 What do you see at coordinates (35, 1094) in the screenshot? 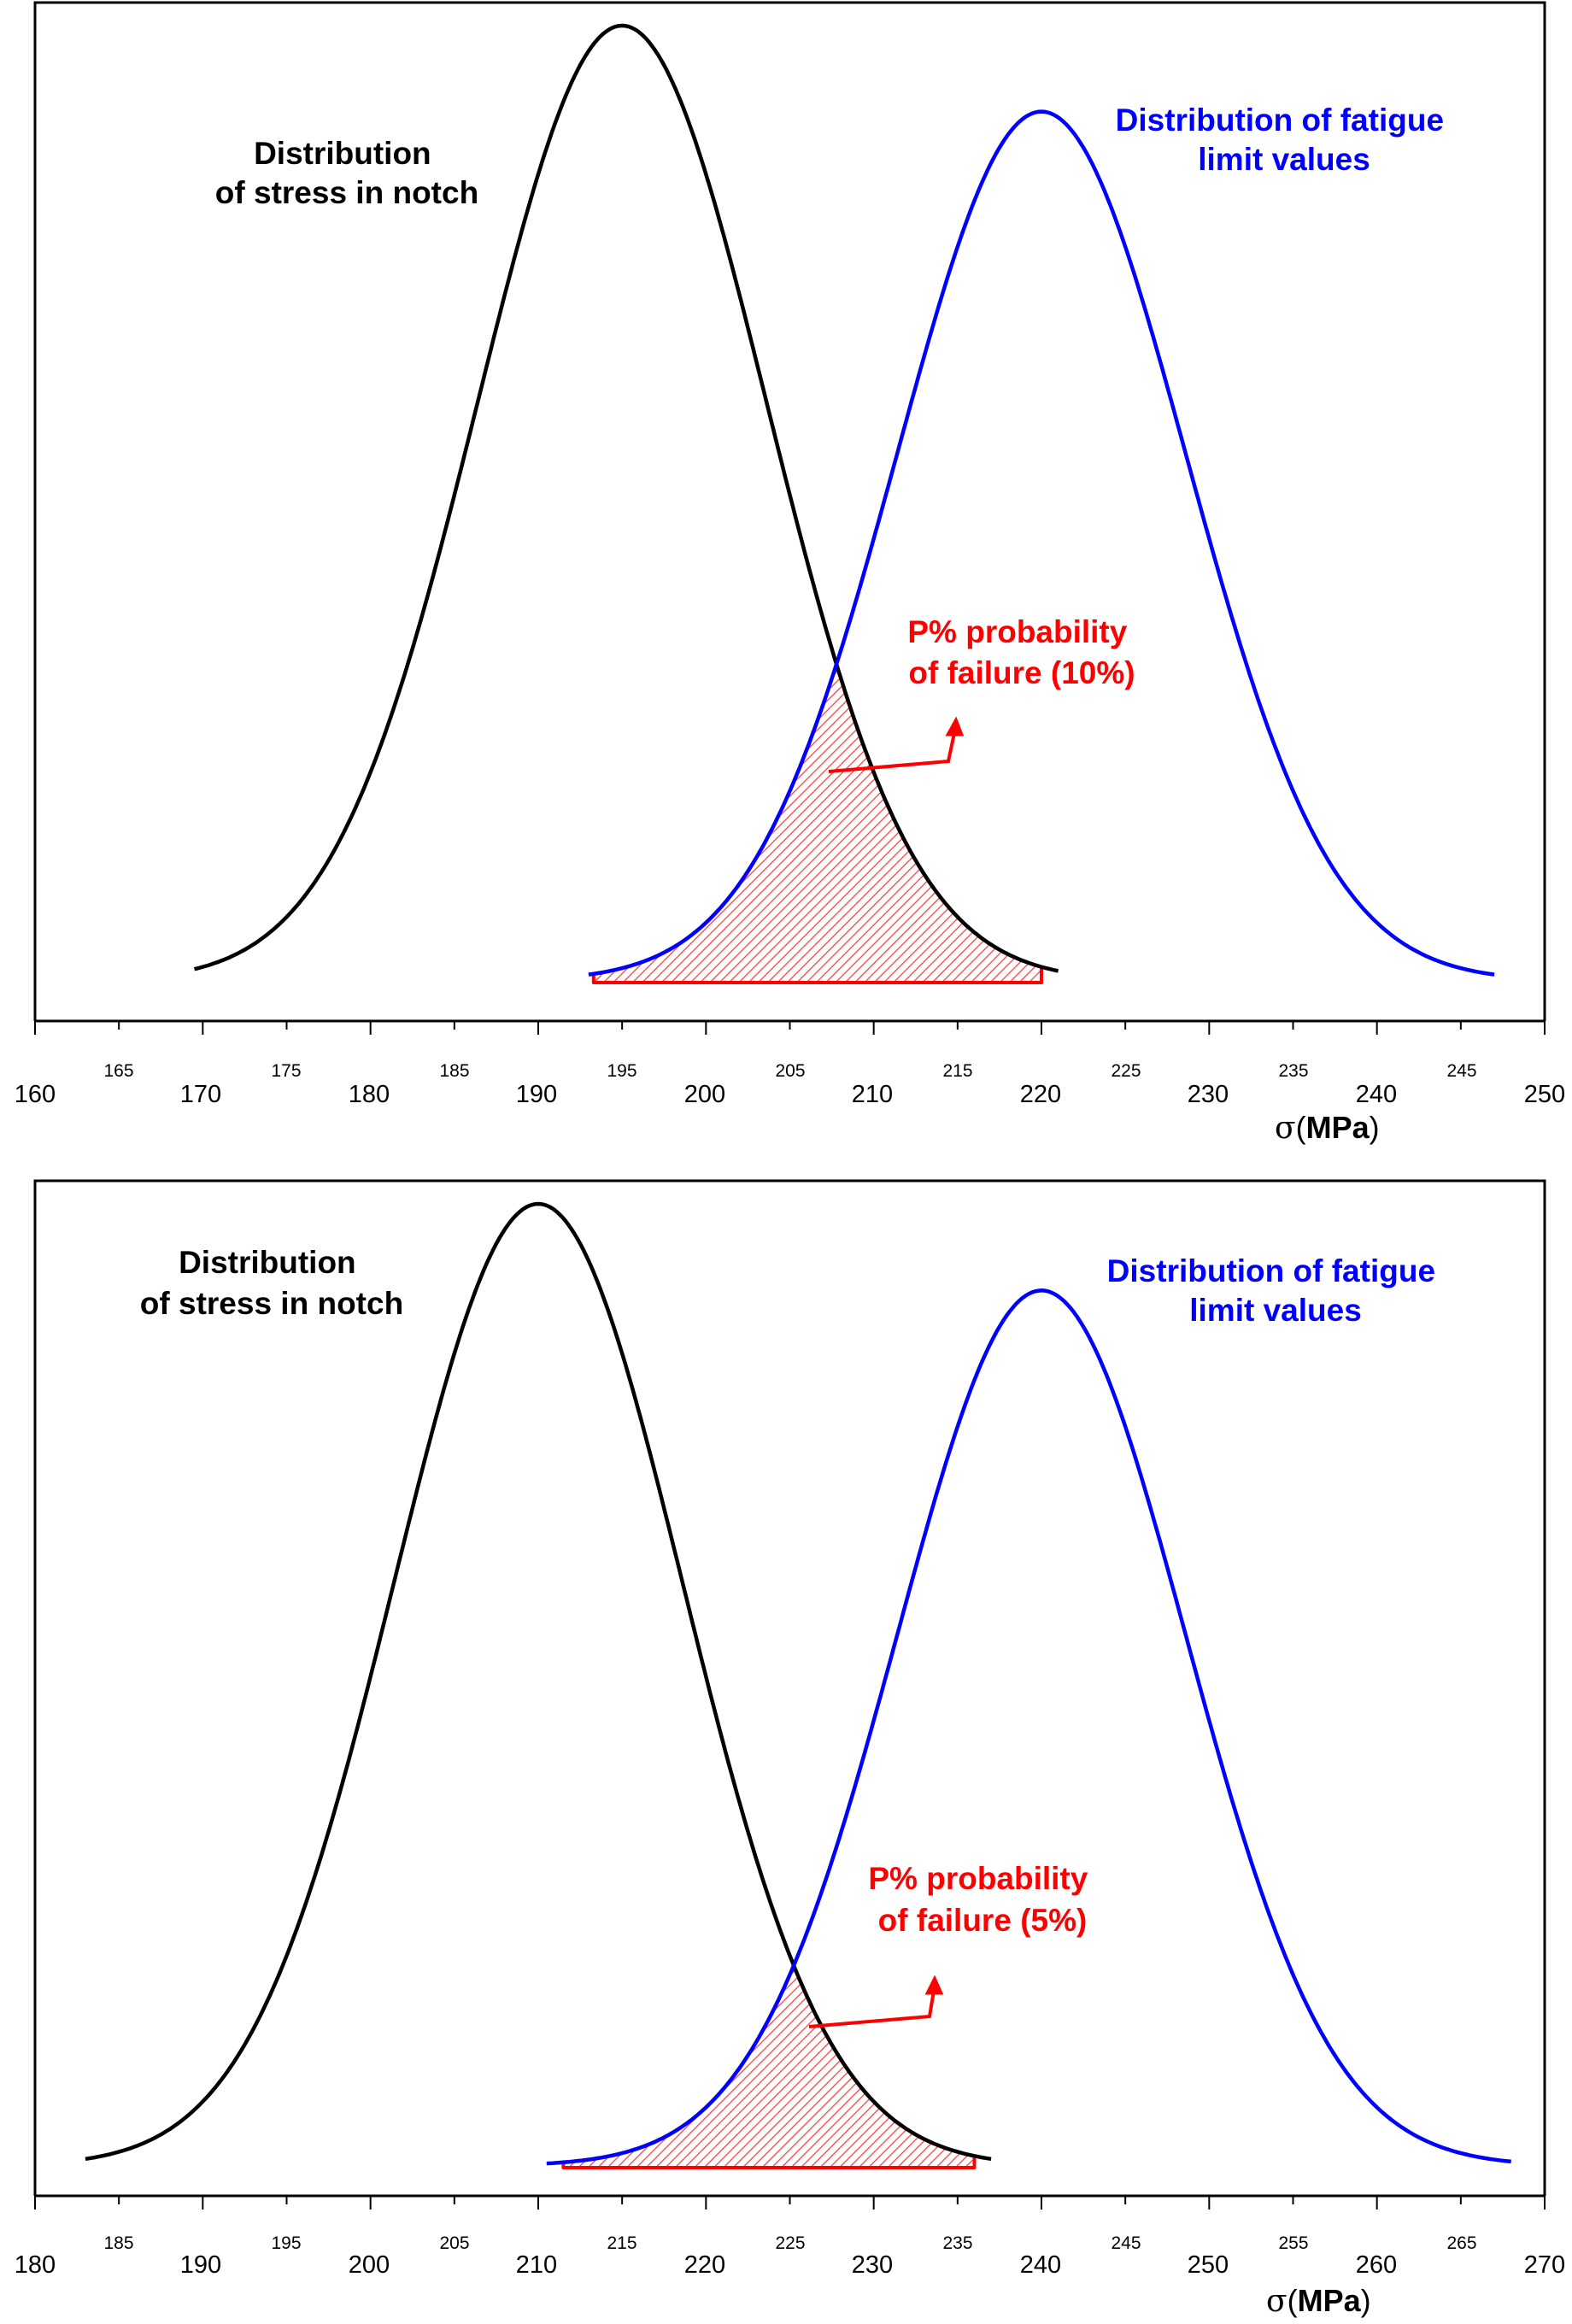
I see `chart1-tick-label: 160` at bounding box center [35, 1094].